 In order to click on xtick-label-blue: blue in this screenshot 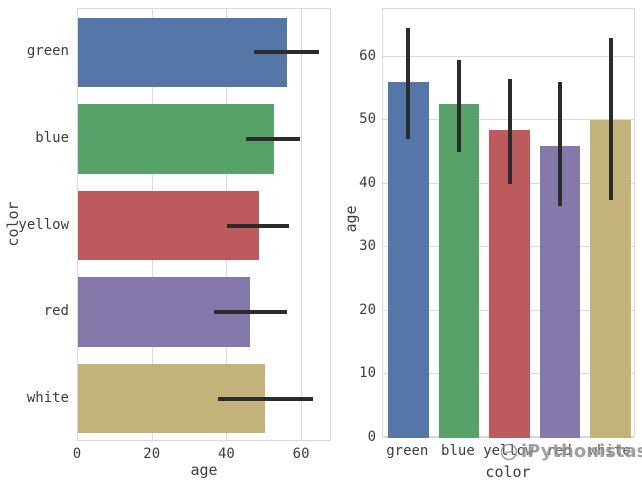, I will do `click(458, 451)`.